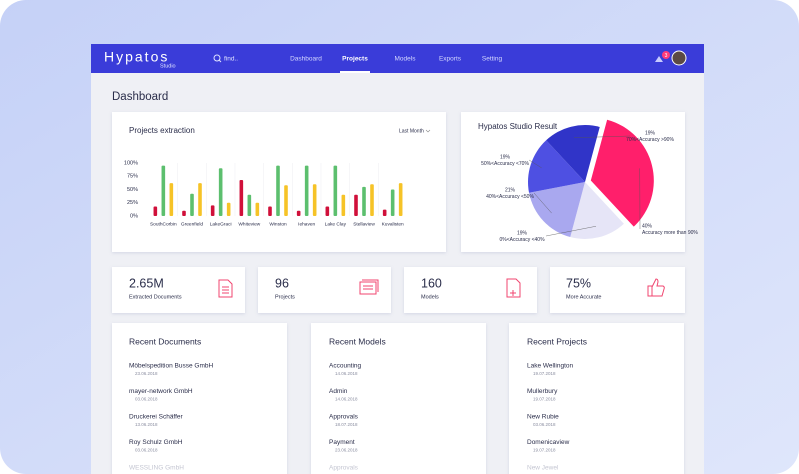 The width and height of the screenshot is (799, 474). What do you see at coordinates (431, 283) in the screenshot?
I see `stat-value: 160` at bounding box center [431, 283].